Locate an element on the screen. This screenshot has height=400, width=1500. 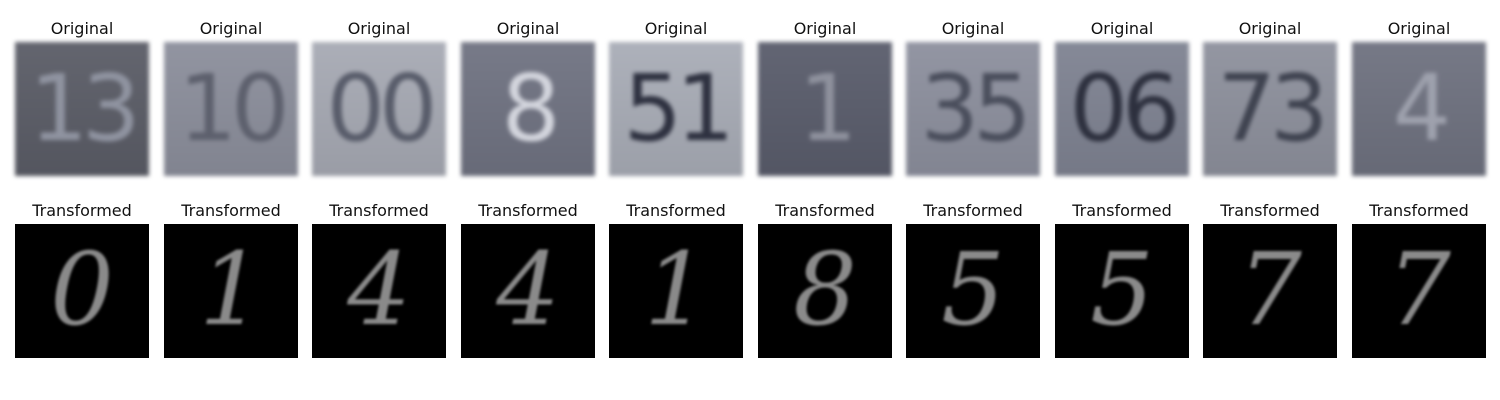
original-image: 1 is located at coordinates (825, 109).